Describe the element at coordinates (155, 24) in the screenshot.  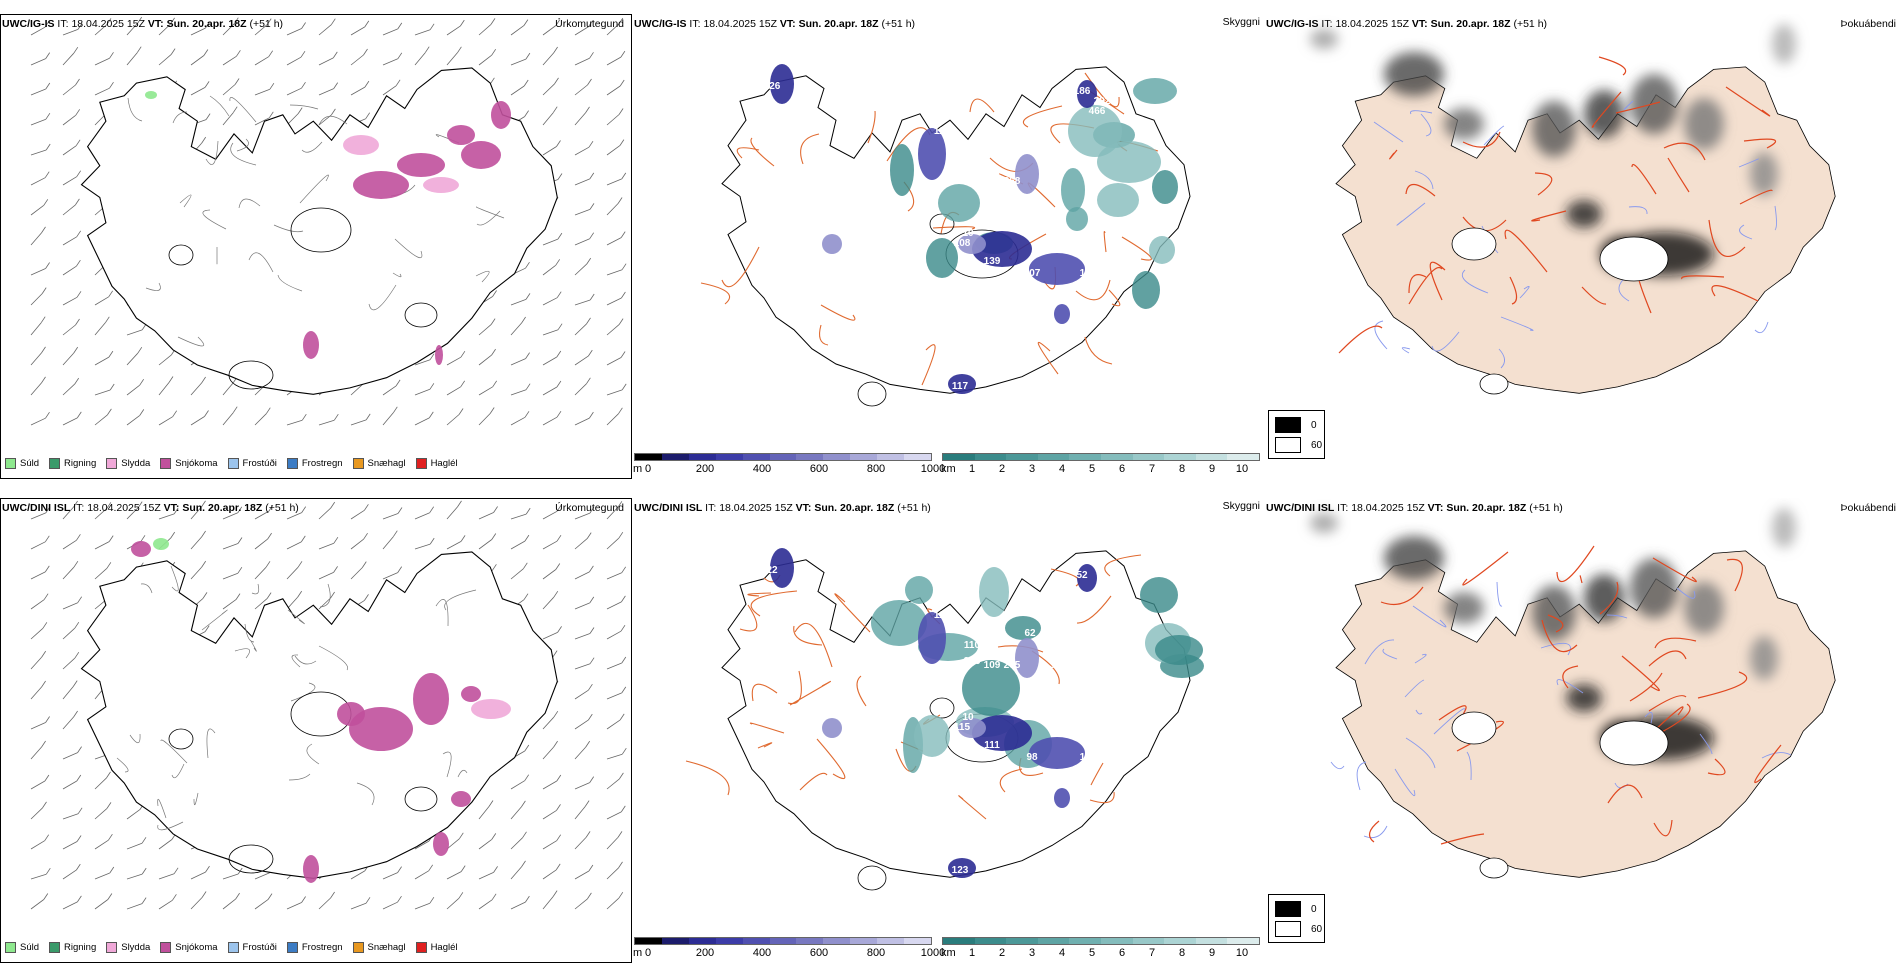
I see `vt-label: VT:` at that location.